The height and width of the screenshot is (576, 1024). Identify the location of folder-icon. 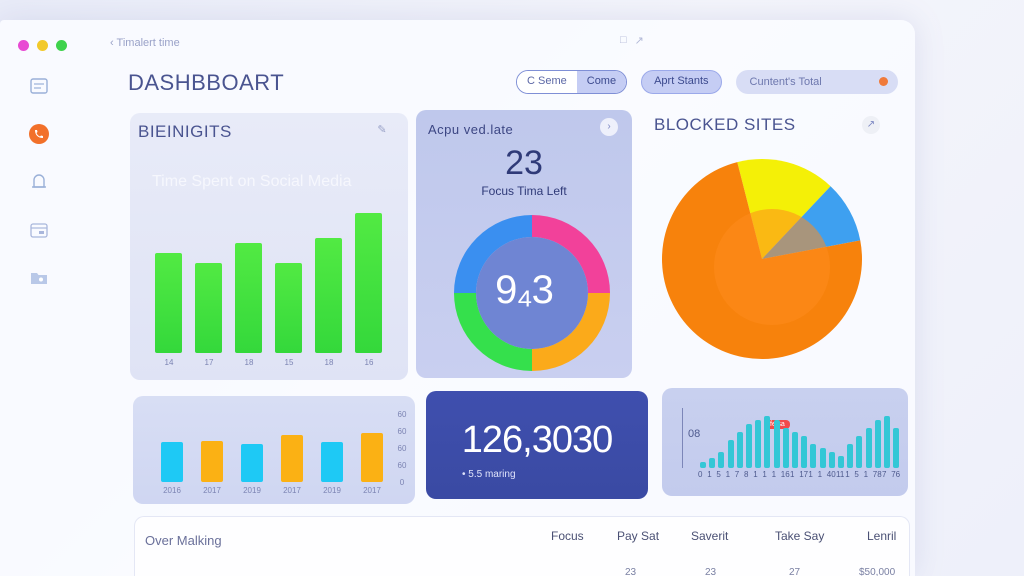
(39, 278).